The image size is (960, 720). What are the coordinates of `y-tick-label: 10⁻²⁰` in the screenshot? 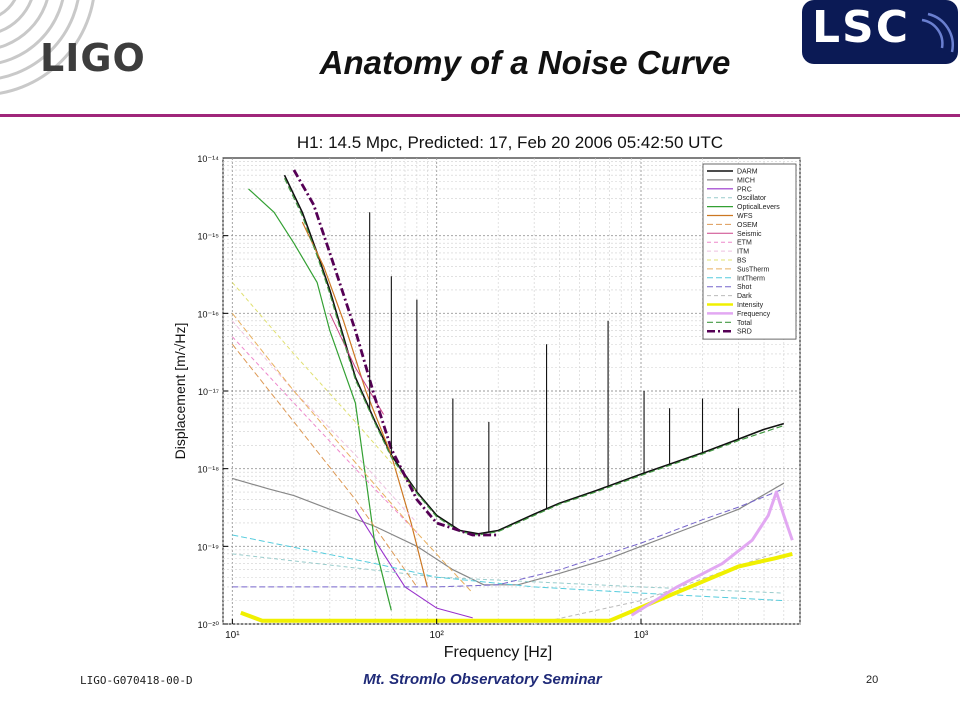 It's located at (209, 625).